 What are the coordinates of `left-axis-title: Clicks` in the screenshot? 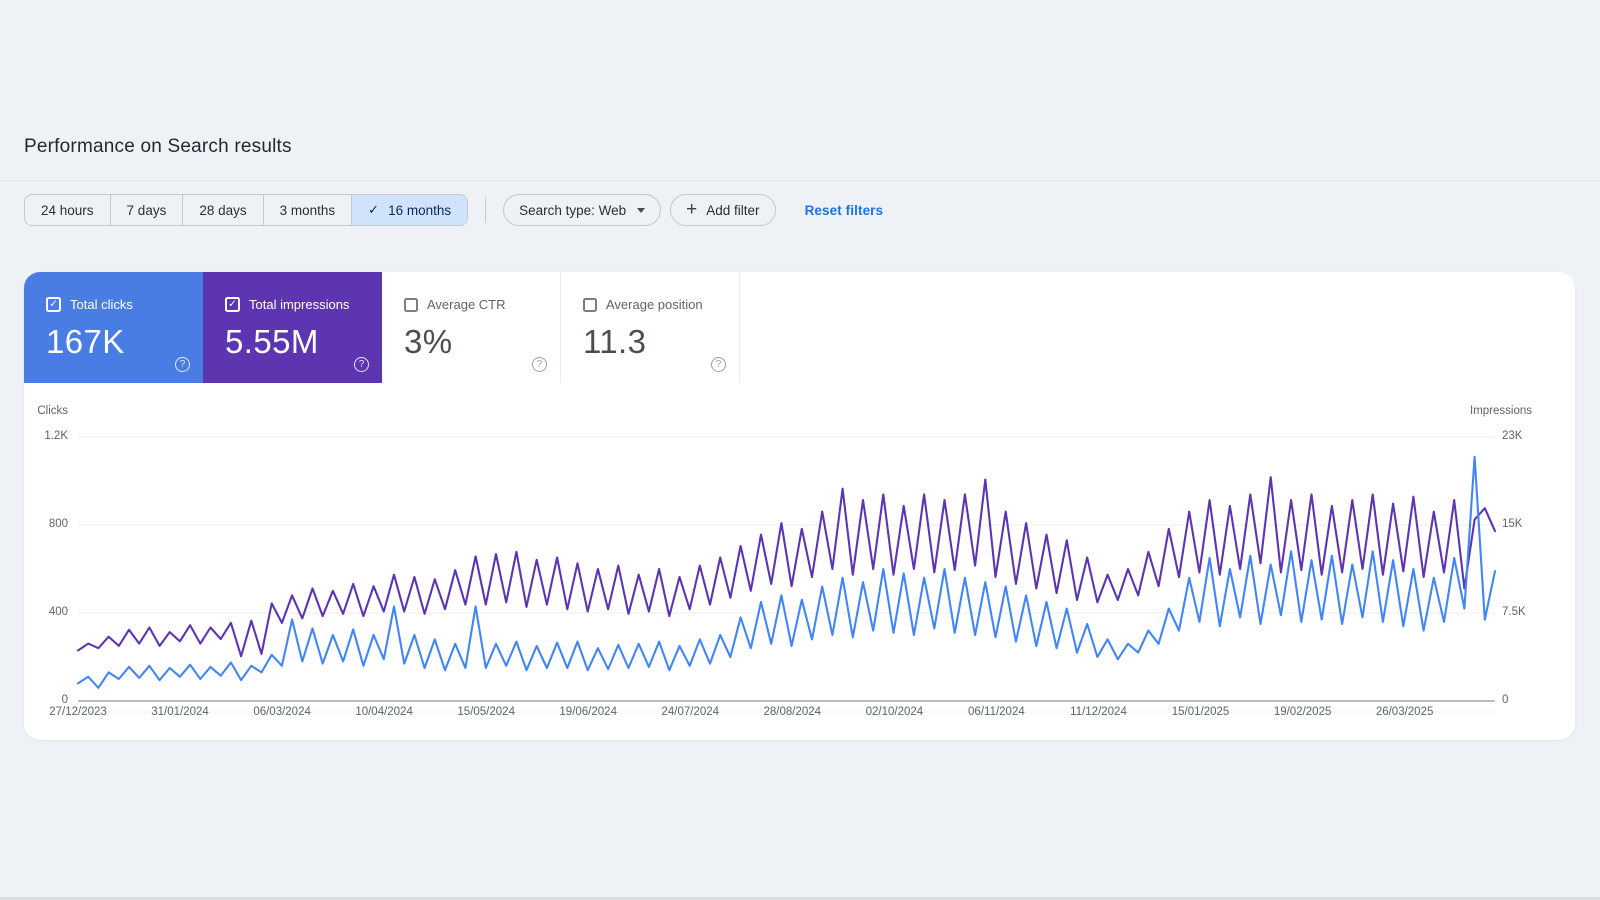 It's located at (52, 411).